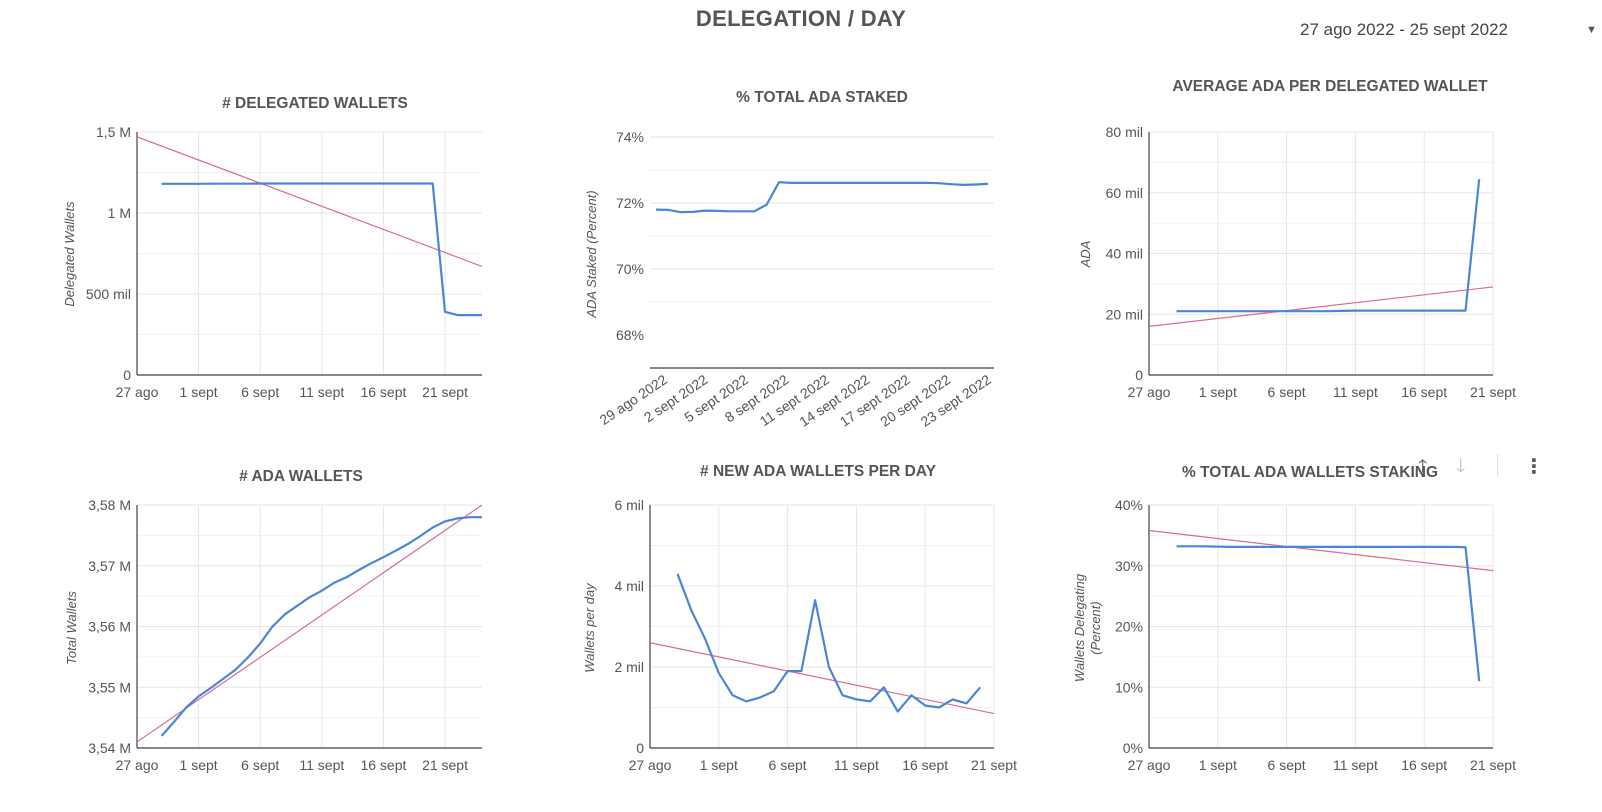  Describe the element at coordinates (71, 628) in the screenshot. I see `y-axis-label: Total Wallets` at that location.